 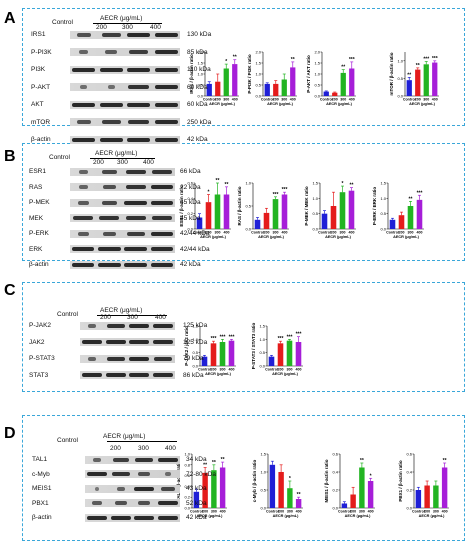 What do you see at coordinates (197, 87) in the screenshot?
I see `blot-kda: 60 kDa` at bounding box center [197, 87].